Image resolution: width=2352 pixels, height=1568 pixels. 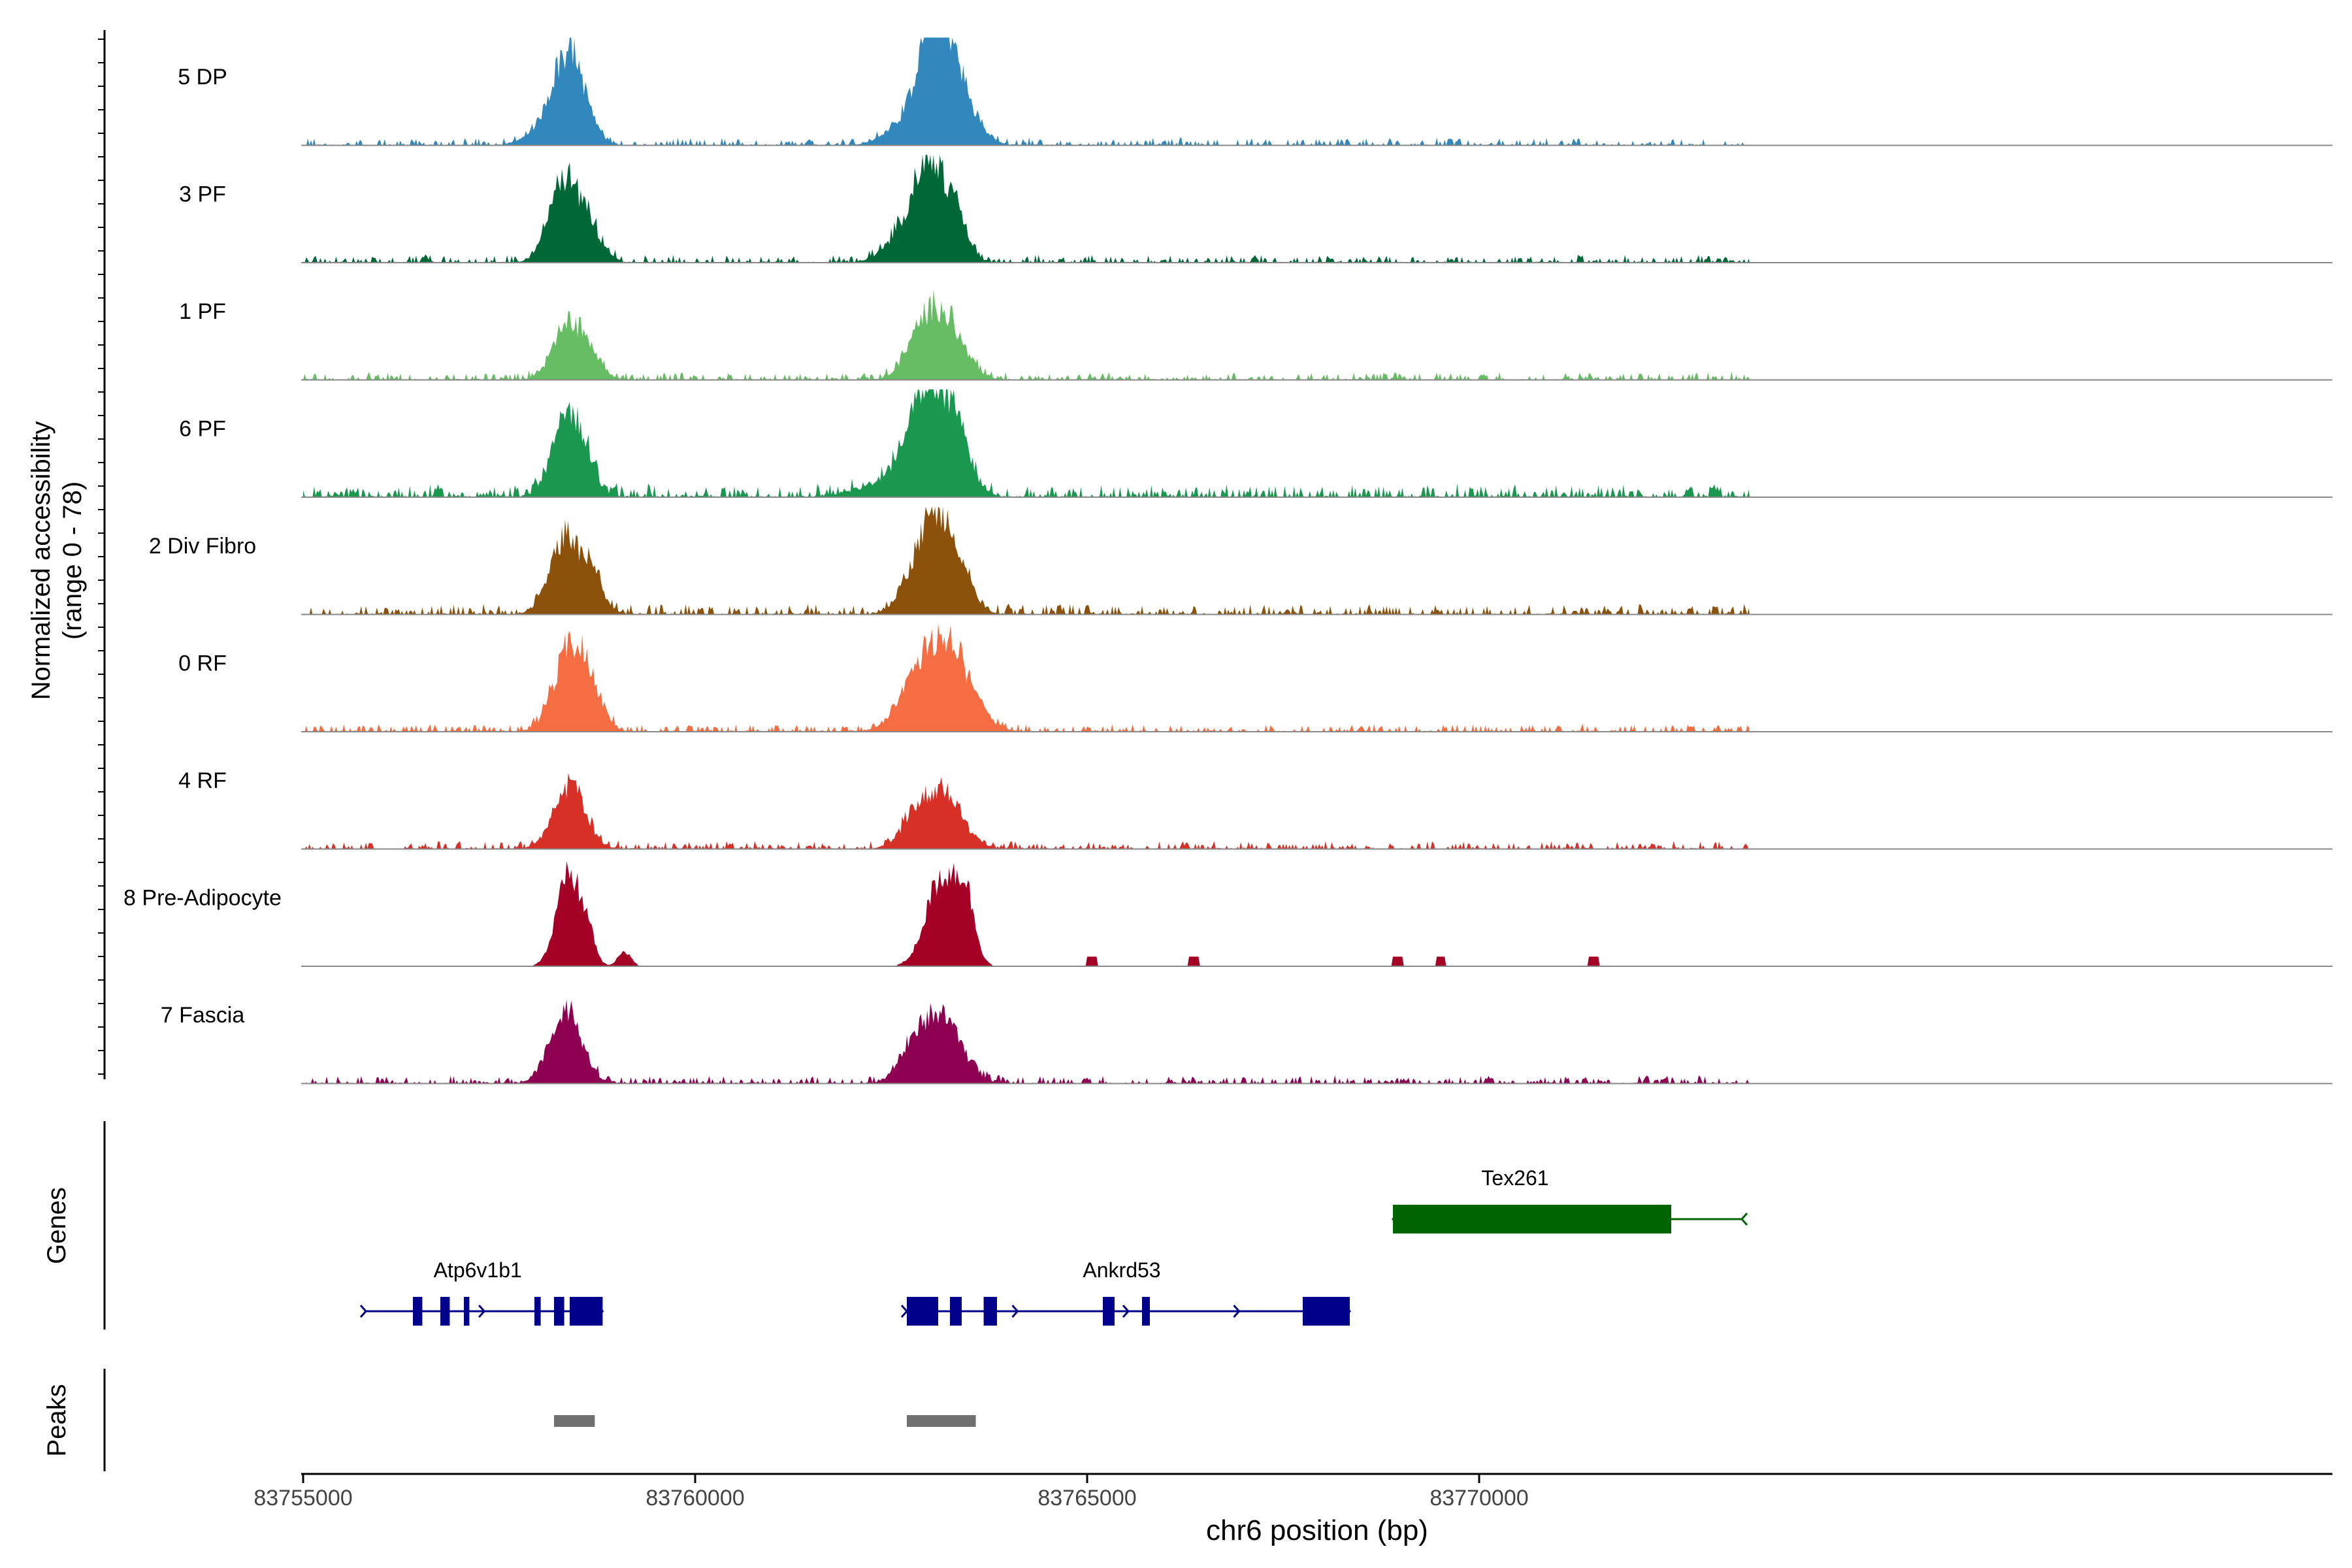 I want to click on track-label: 5 DP, so click(x=202, y=77).